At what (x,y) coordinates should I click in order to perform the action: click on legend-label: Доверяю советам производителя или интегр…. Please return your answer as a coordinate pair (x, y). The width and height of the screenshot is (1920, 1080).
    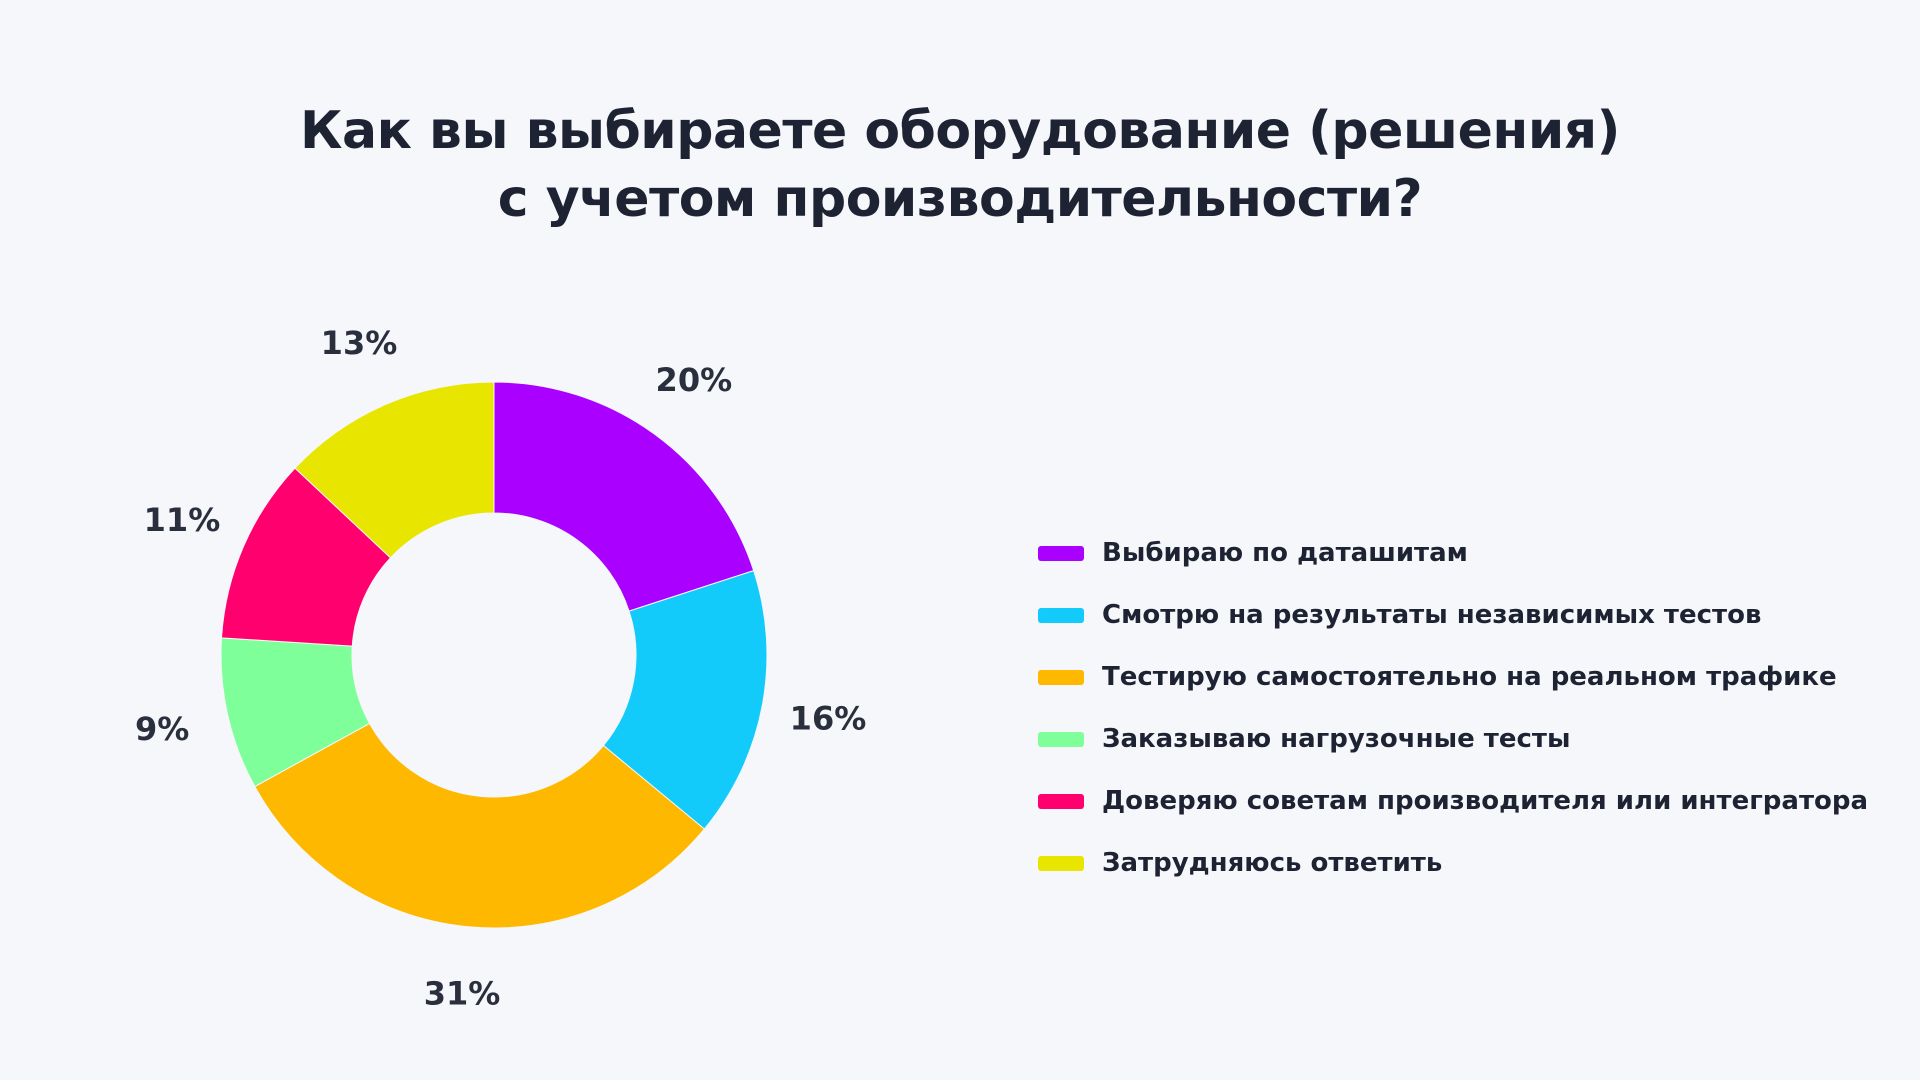
    Looking at the image, I should click on (1485, 801).